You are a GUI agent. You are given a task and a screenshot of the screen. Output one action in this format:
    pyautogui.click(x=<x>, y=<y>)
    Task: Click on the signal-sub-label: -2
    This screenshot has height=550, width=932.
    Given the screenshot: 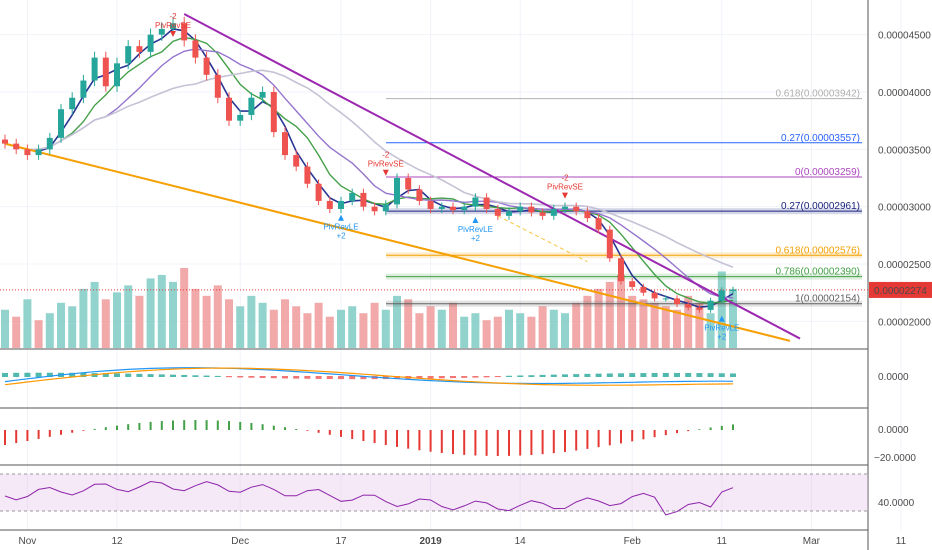 What is the action you would take?
    pyautogui.click(x=386, y=155)
    